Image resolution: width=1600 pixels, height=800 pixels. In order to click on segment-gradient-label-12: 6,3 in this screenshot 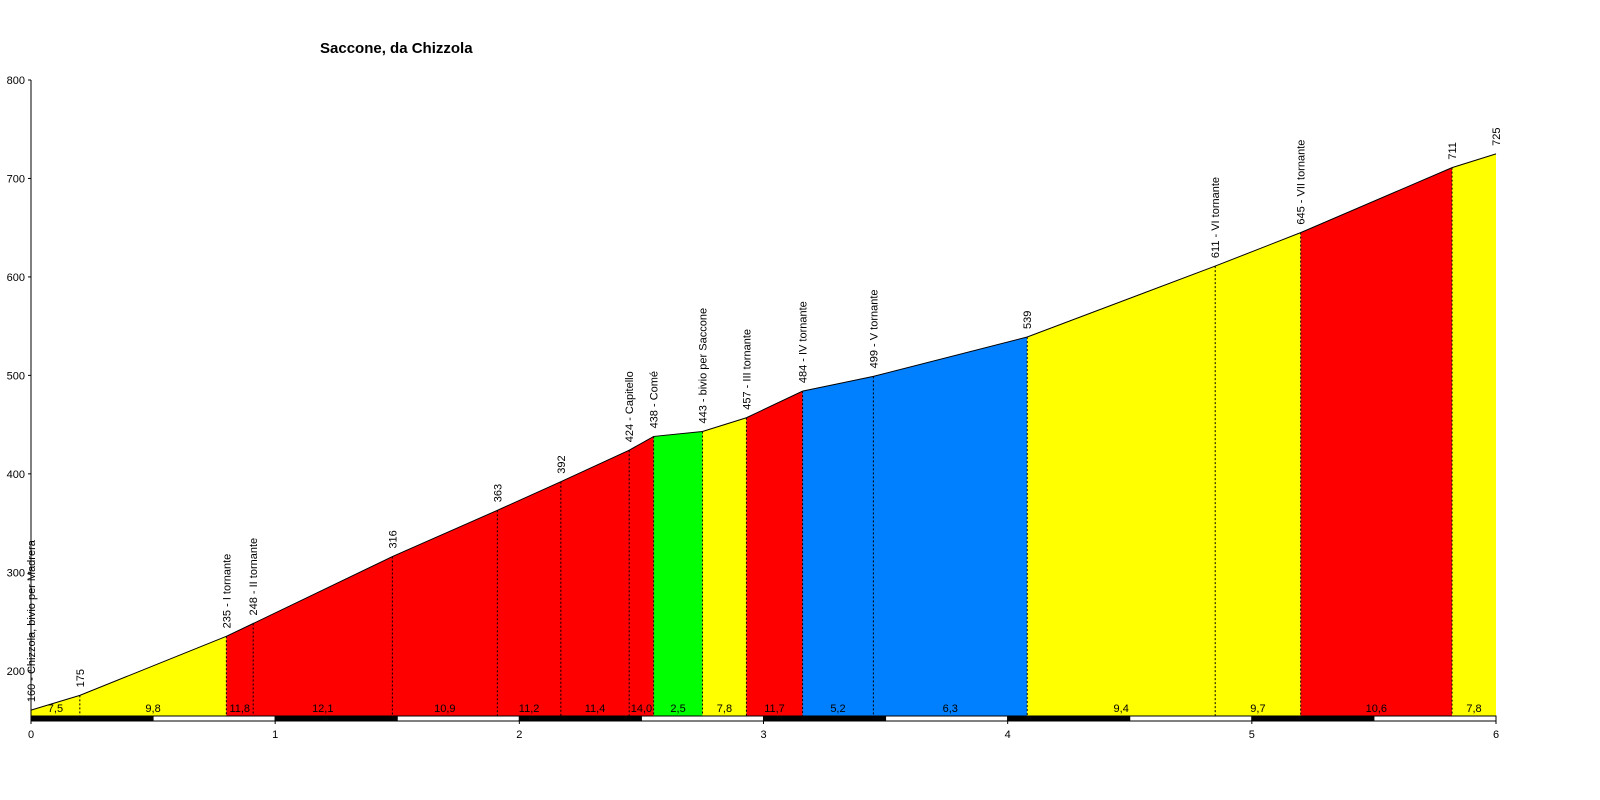, I will do `click(950, 709)`.